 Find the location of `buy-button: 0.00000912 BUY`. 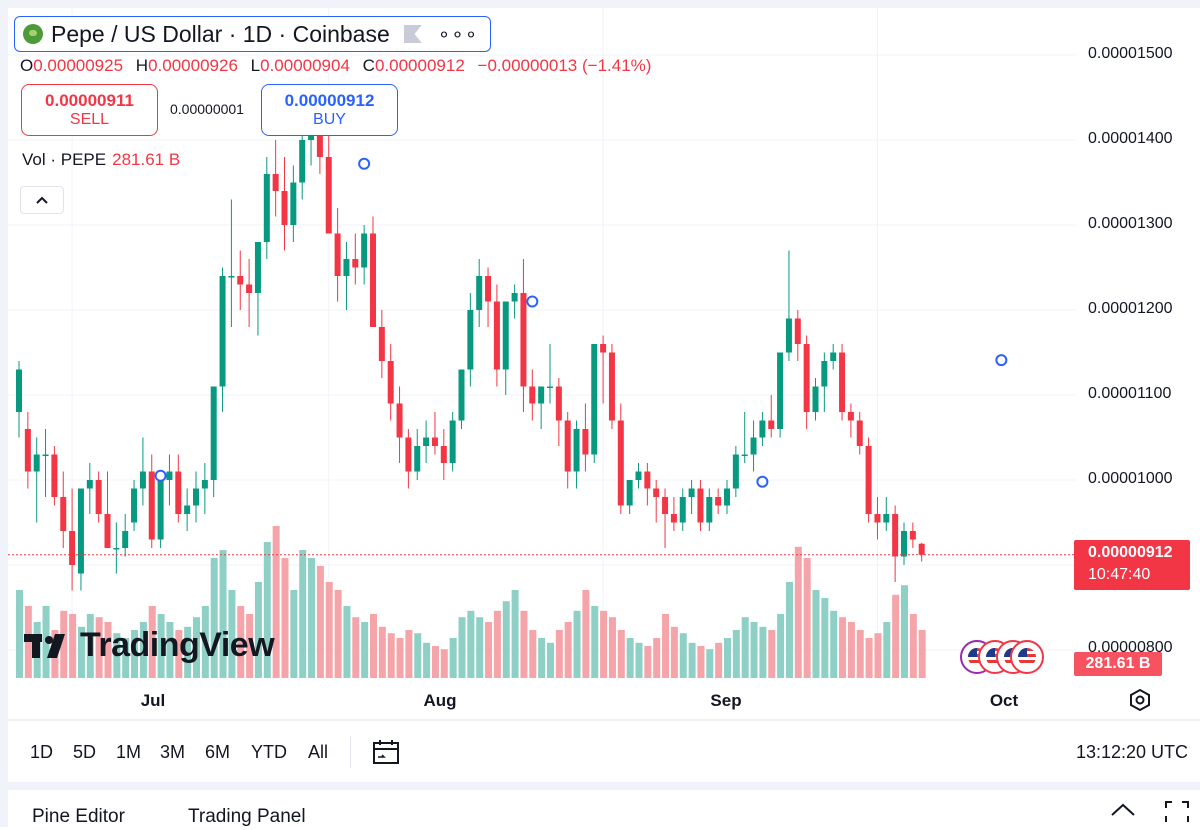

buy-button: 0.00000912 BUY is located at coordinates (329, 110).